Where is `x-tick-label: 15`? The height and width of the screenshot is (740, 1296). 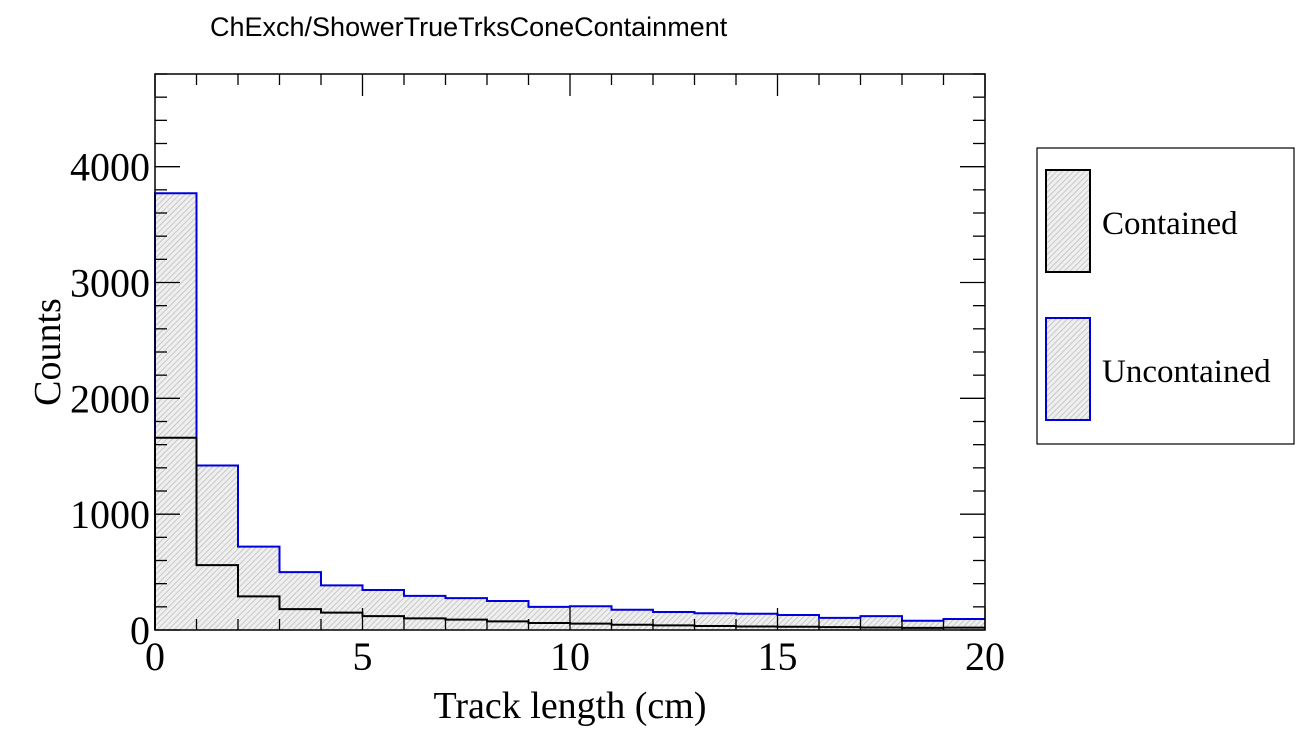 x-tick-label: 15 is located at coordinates (778, 656).